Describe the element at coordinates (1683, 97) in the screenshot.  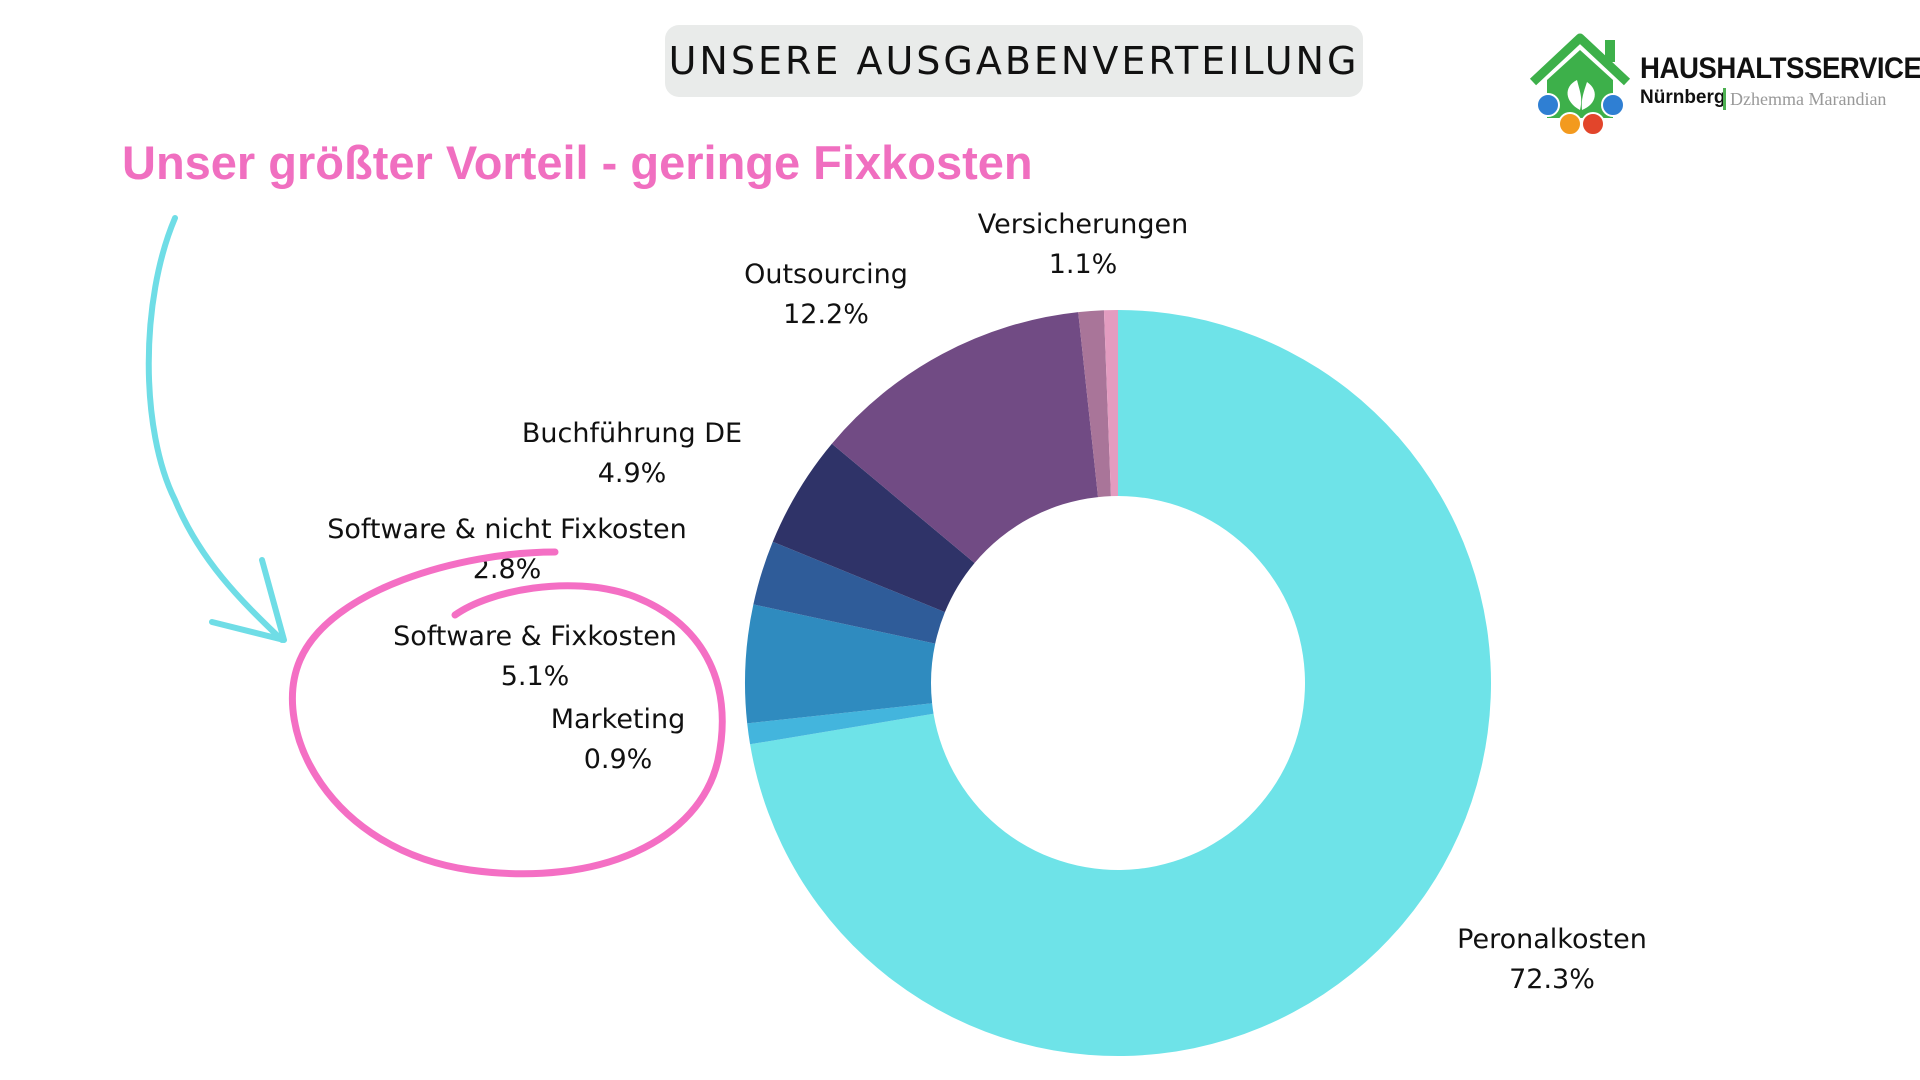
I see `logo-city: Nürnberg` at that location.